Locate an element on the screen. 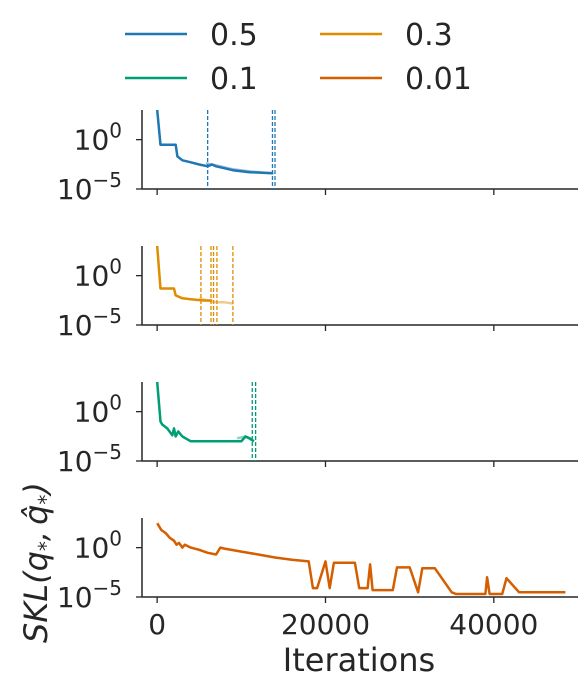 The height and width of the screenshot is (688, 588). legend-label-3: 0.01 is located at coordinates (438, 79).